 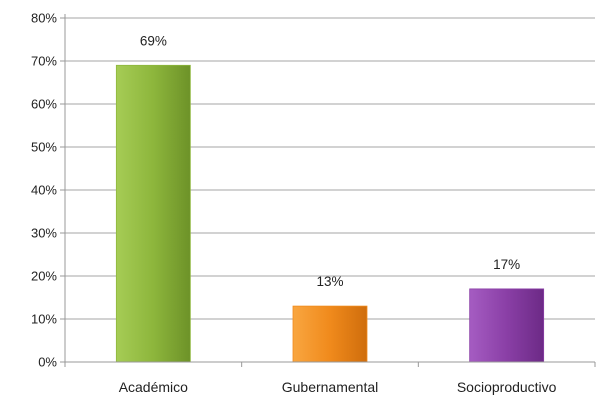 I want to click on y-axis: 0% 10% 20% 30% 40% 50% 60% 70% 80%, so click(x=48, y=190).